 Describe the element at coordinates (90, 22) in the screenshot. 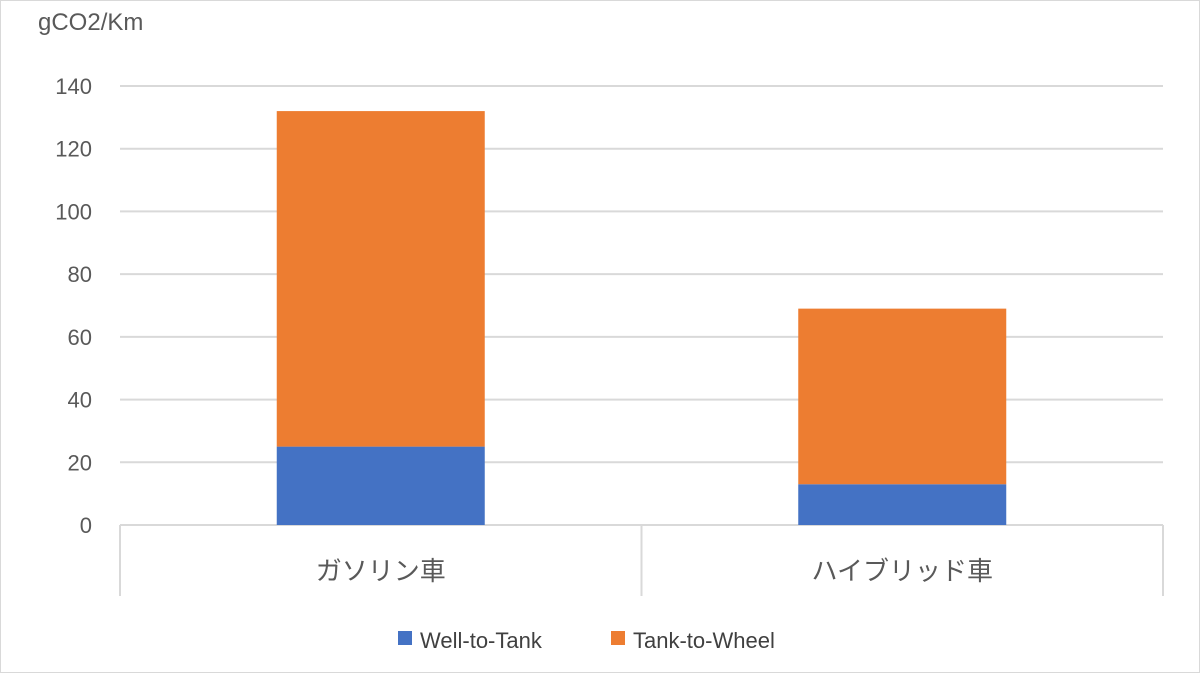

I see `y-axis-label: gCO2/Km` at that location.